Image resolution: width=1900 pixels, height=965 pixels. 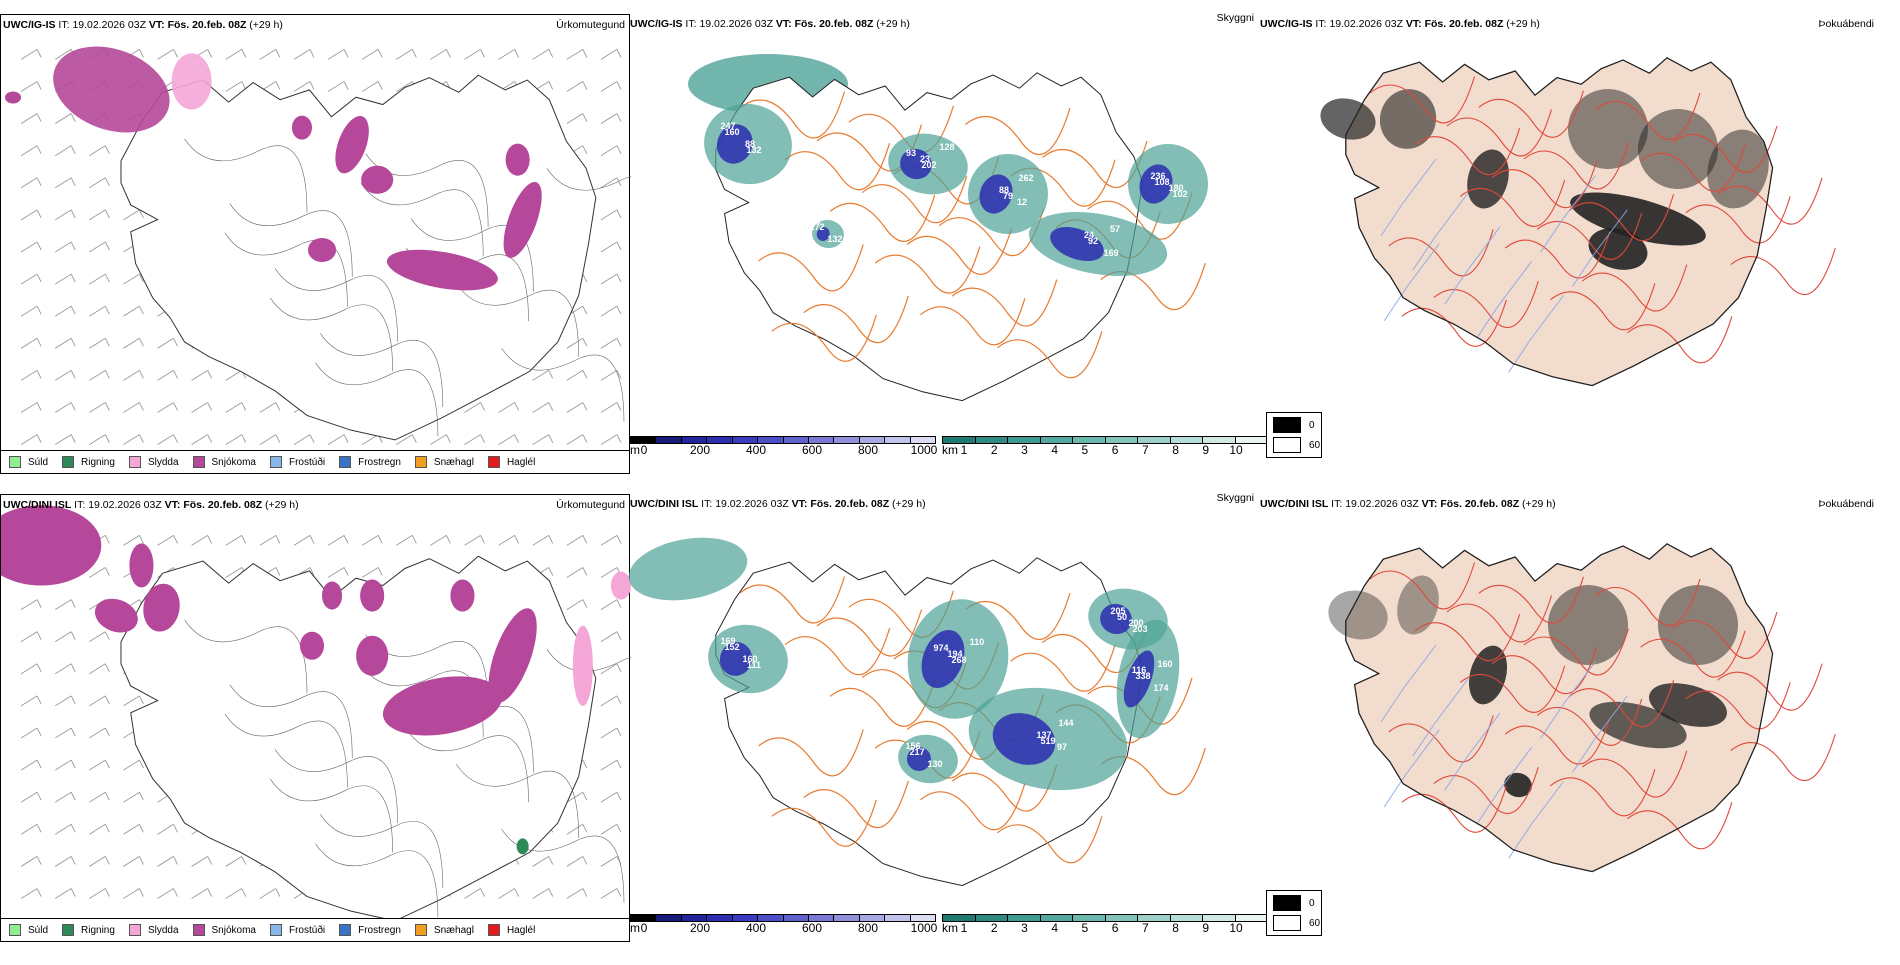 What do you see at coordinates (1122, 617) in the screenshot?
I see `snow-depth-label: 50` at bounding box center [1122, 617].